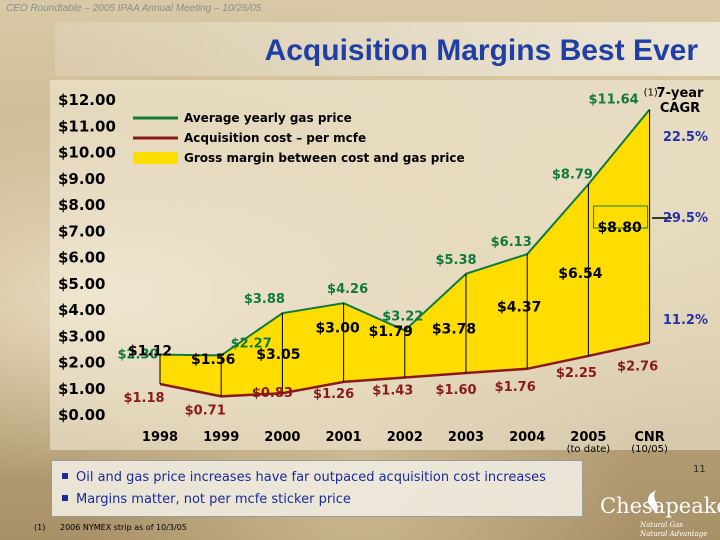  Describe the element at coordinates (268, 118) in the screenshot. I see `legend-label-gas: Average yearly gas price` at that location.